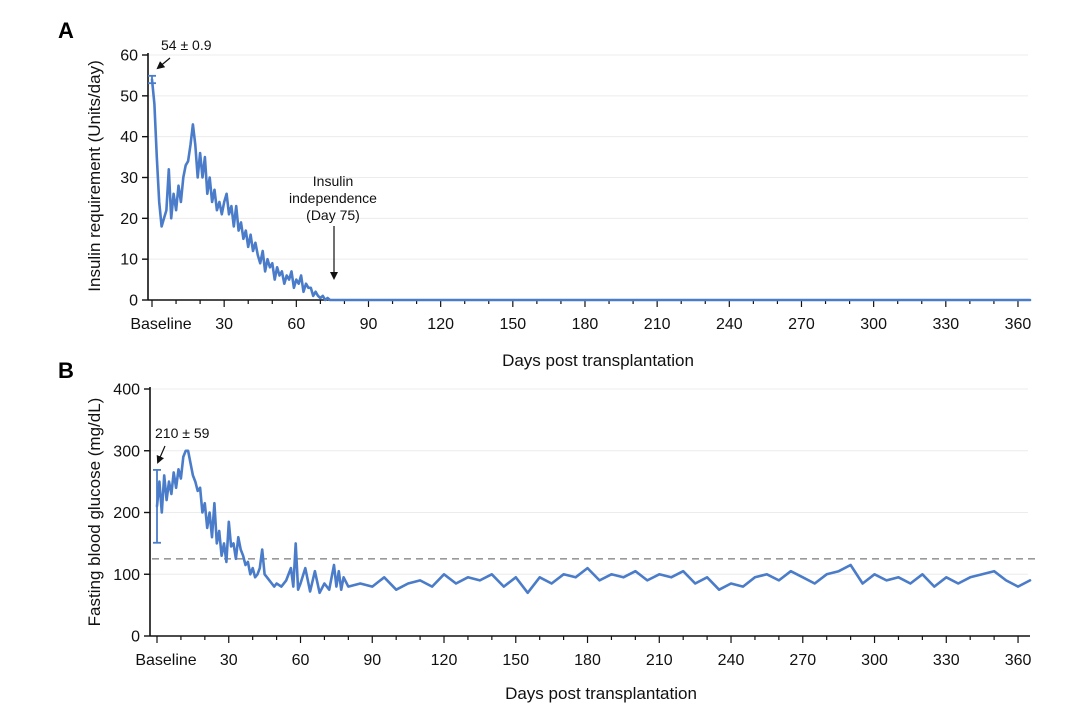 The height and width of the screenshot is (717, 1080). Describe the element at coordinates (266, 158) in the screenshot. I see `annotations-a: 54 ± 0.9 Insulin independence (Day 75)` at that location.